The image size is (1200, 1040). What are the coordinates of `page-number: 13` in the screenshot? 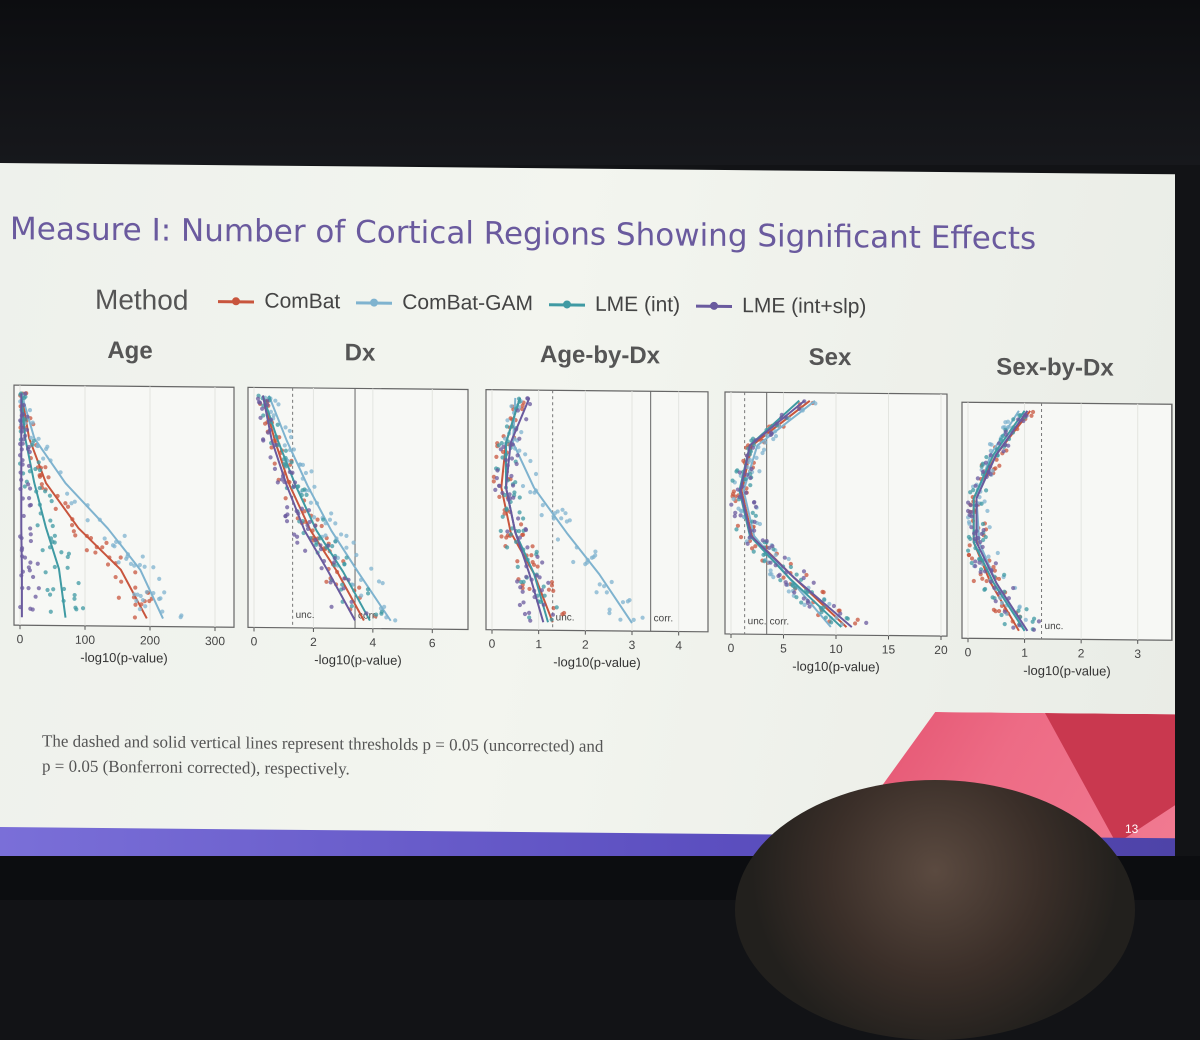 It's located at (1131, 829).